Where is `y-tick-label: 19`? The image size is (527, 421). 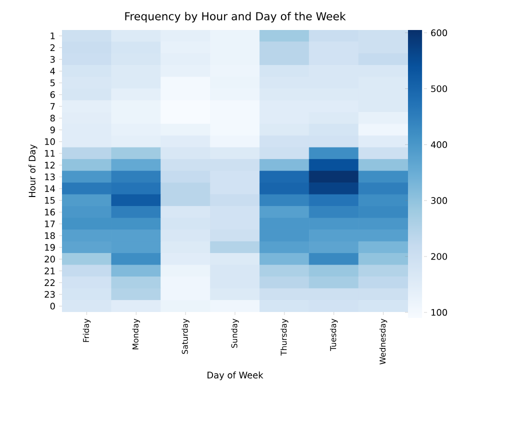 y-tick-label: 19 is located at coordinates (50, 247).